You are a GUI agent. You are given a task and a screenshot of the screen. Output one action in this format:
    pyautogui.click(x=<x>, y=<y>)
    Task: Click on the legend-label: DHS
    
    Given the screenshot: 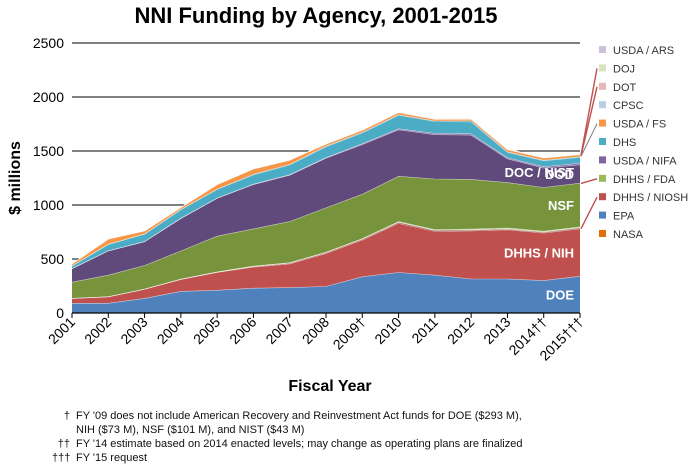 What is the action you would take?
    pyautogui.click(x=624, y=143)
    